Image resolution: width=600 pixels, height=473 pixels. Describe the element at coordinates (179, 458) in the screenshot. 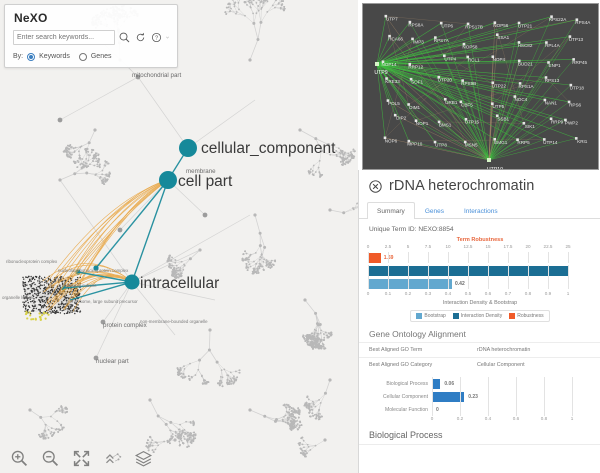

I see `network-toolbar` at that location.